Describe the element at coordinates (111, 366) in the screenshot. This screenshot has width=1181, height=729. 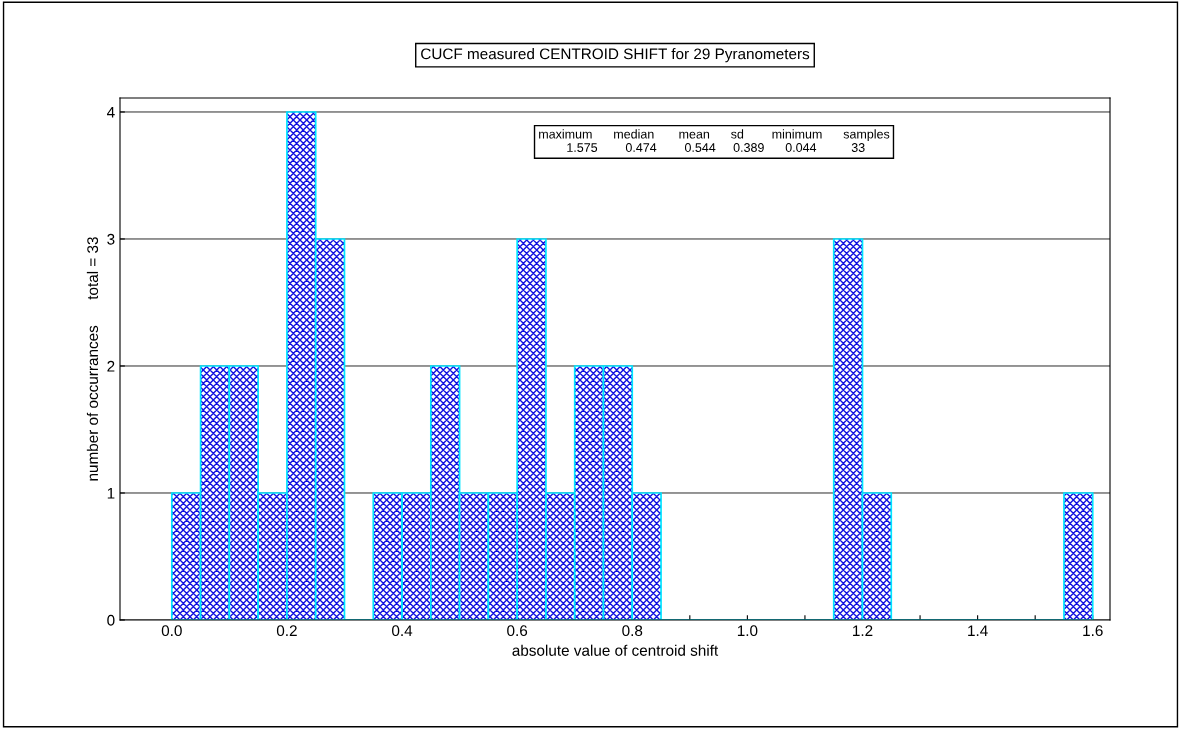
I see `y-tick-label: 2` at that location.